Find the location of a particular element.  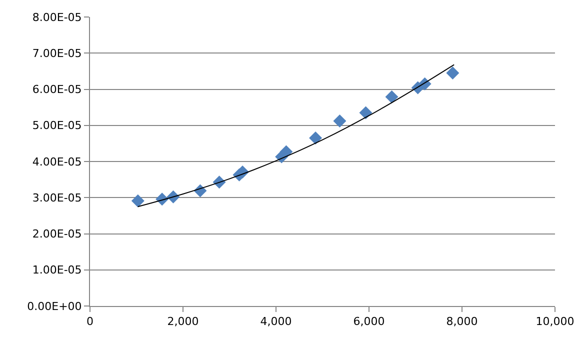

y-tick-label: 7.00E-05 is located at coordinates (57, 53).